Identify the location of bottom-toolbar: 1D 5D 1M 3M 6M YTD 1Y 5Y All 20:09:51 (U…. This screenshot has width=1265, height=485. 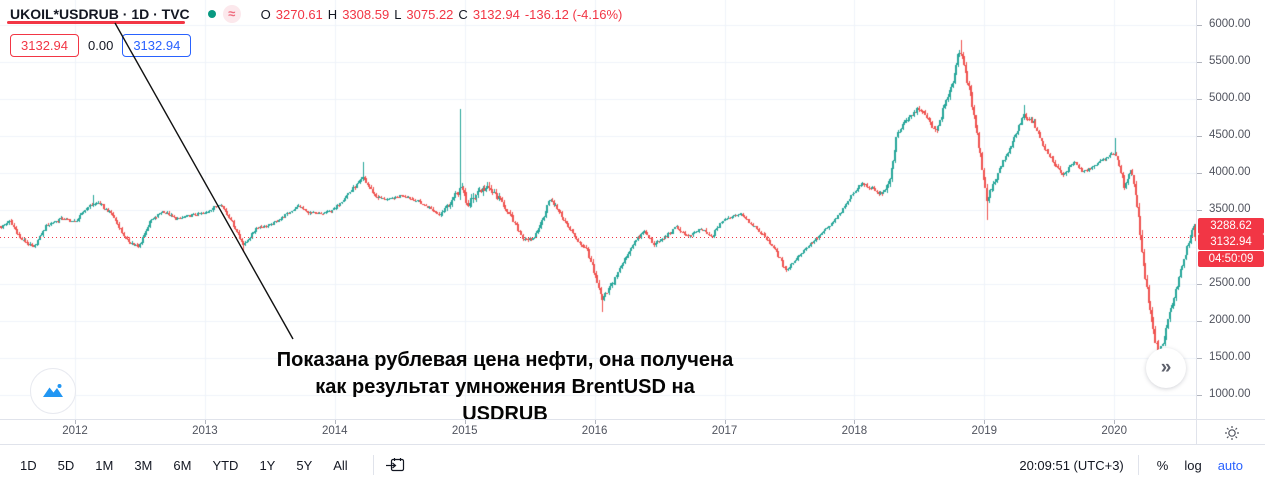
(632, 464).